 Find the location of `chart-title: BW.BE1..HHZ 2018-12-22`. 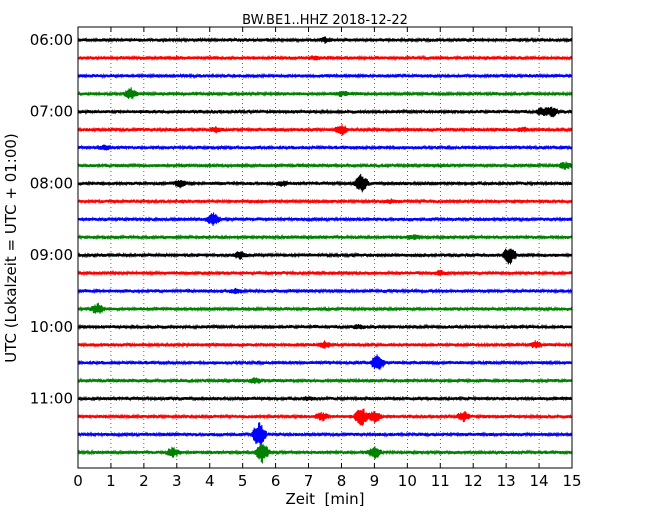

chart-title: BW.BE1..HHZ 2018-12-22 is located at coordinates (325, 20).